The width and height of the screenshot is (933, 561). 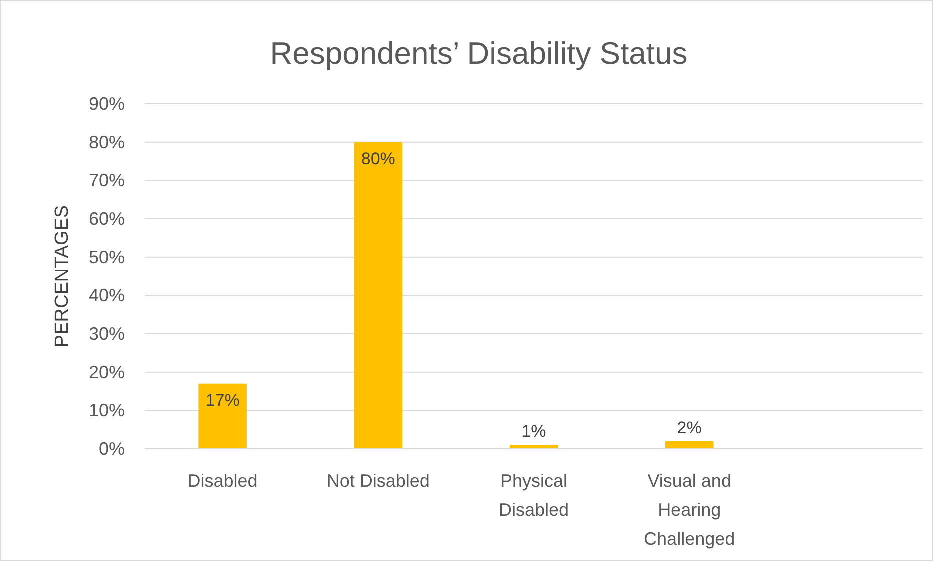 I want to click on y-tick-label: 20%, so click(x=106, y=372).